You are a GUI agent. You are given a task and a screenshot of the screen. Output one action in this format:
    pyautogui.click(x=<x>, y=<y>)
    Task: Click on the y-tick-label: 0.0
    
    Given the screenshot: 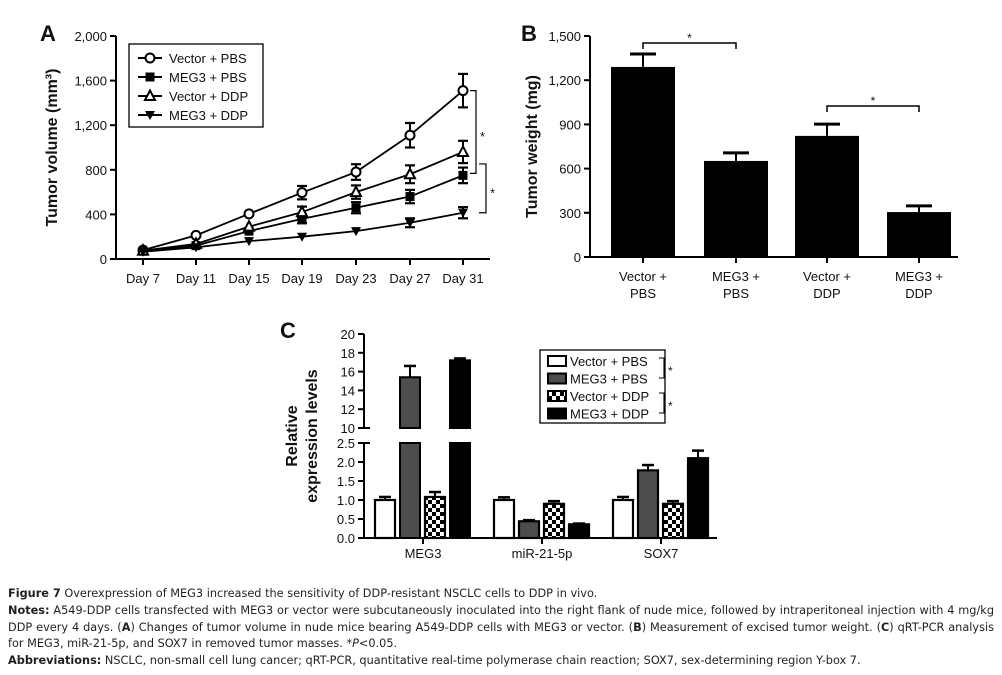 What is the action you would take?
    pyautogui.click(x=346, y=538)
    